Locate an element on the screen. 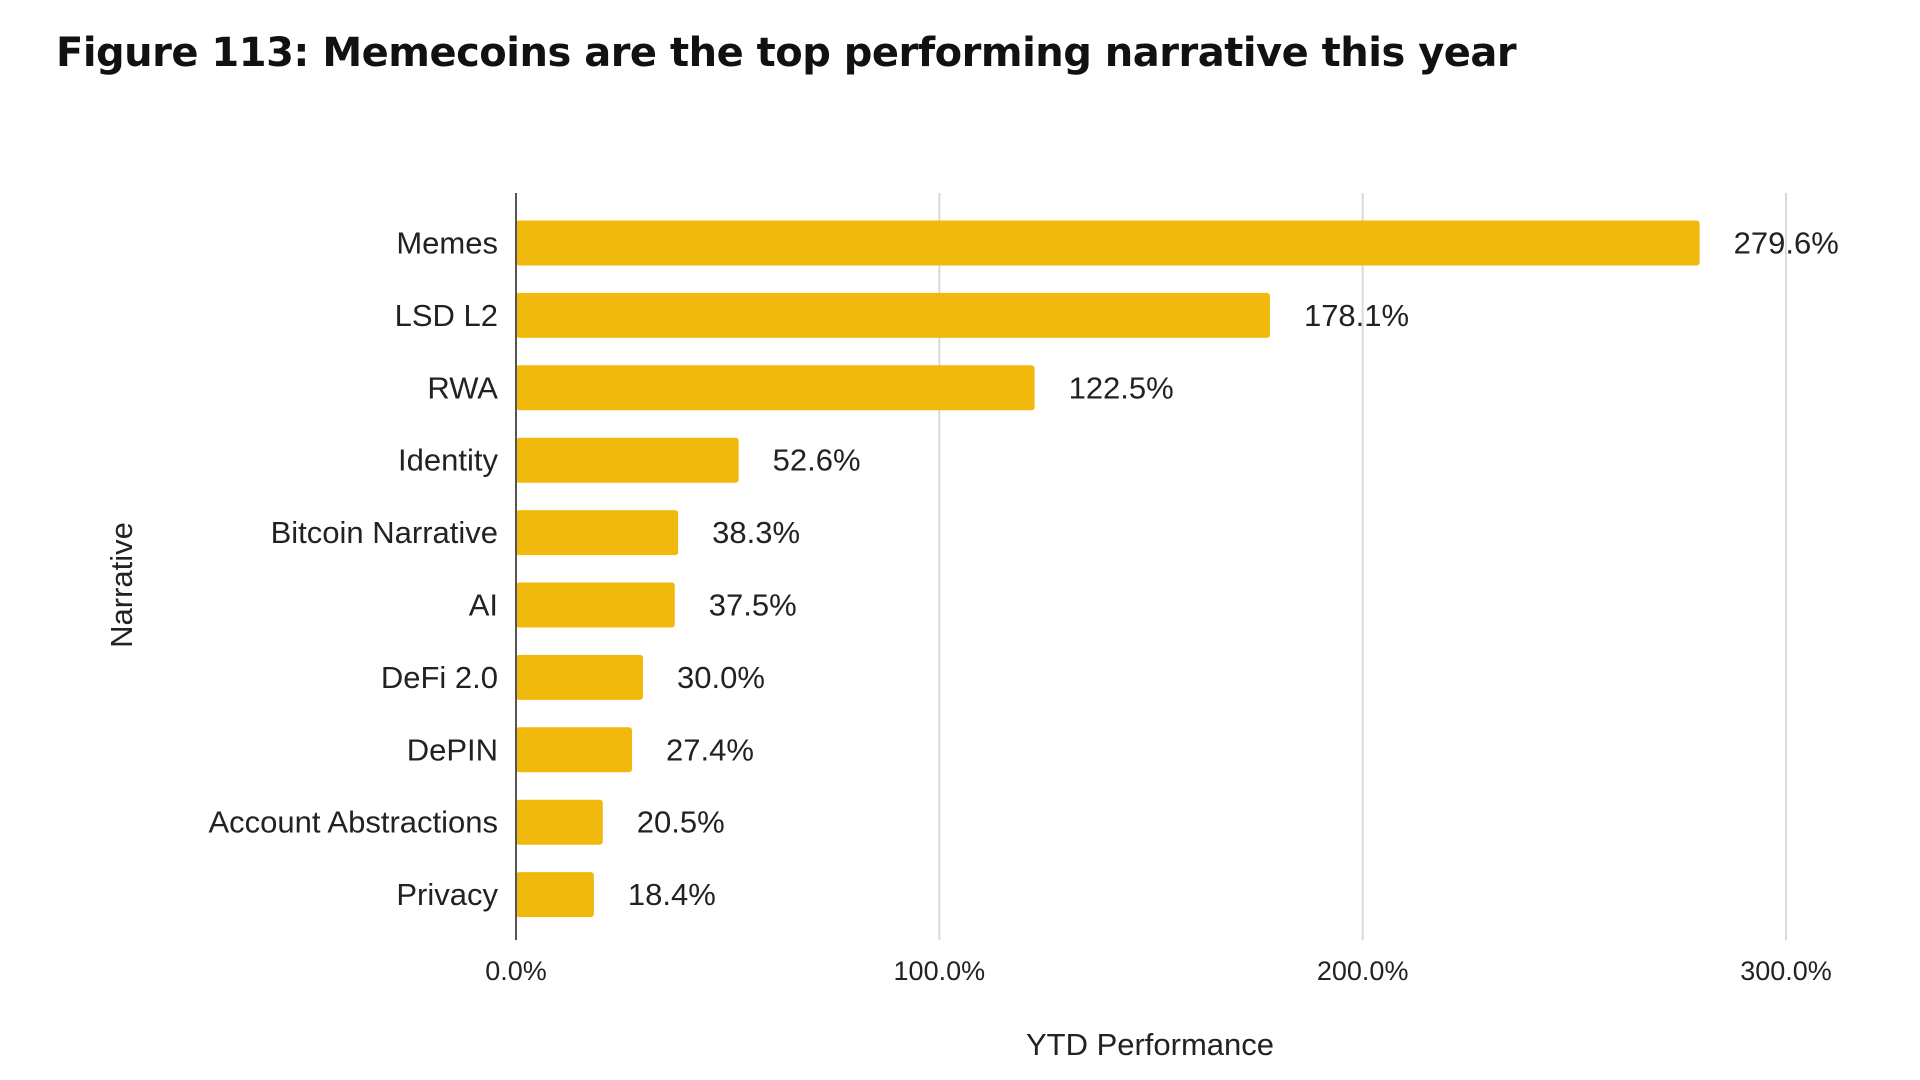 Image resolution: width=1920 pixels, height=1080 pixels. category-label-5: AI is located at coordinates (483, 605).